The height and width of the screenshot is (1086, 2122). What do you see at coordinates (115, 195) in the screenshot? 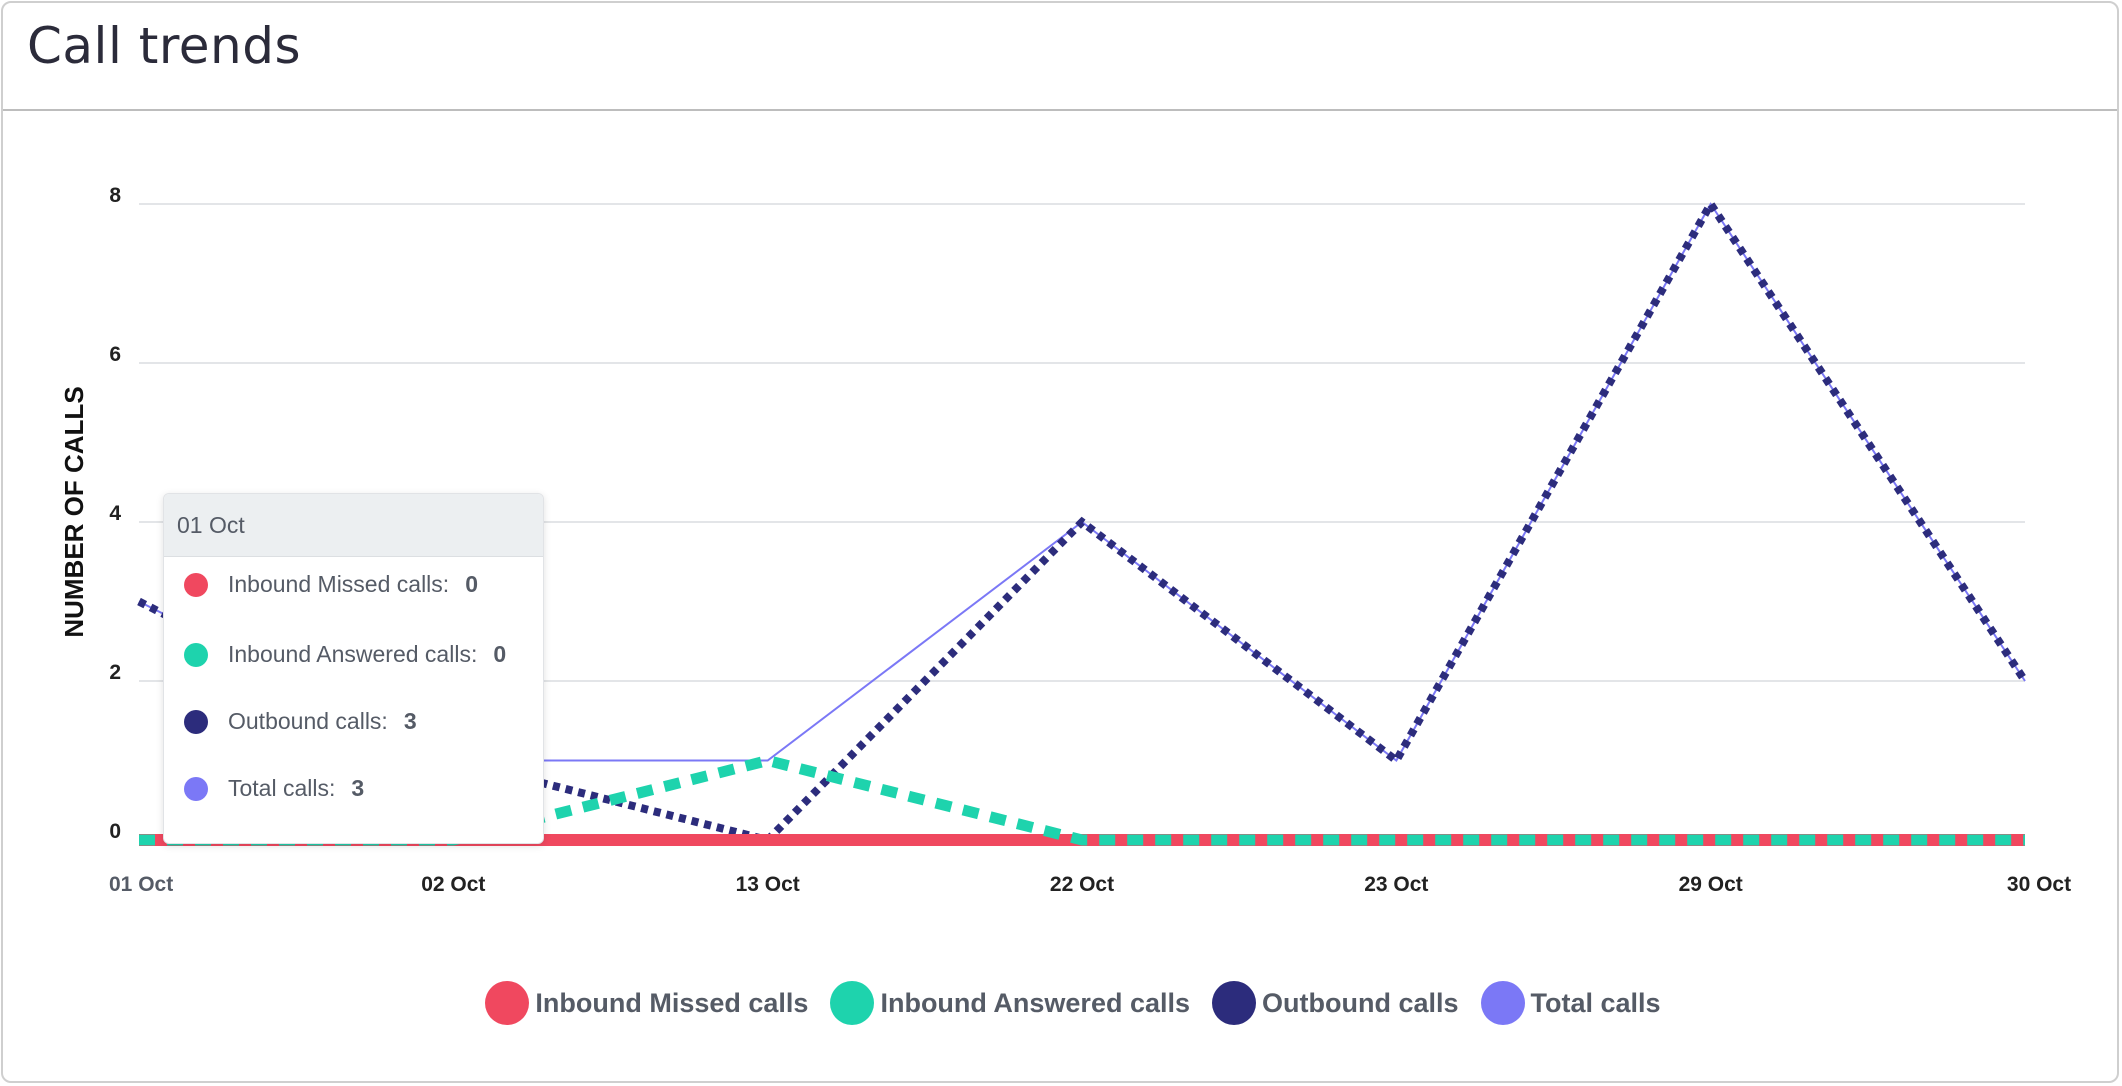
I see `y-tick-label: 8` at bounding box center [115, 195].